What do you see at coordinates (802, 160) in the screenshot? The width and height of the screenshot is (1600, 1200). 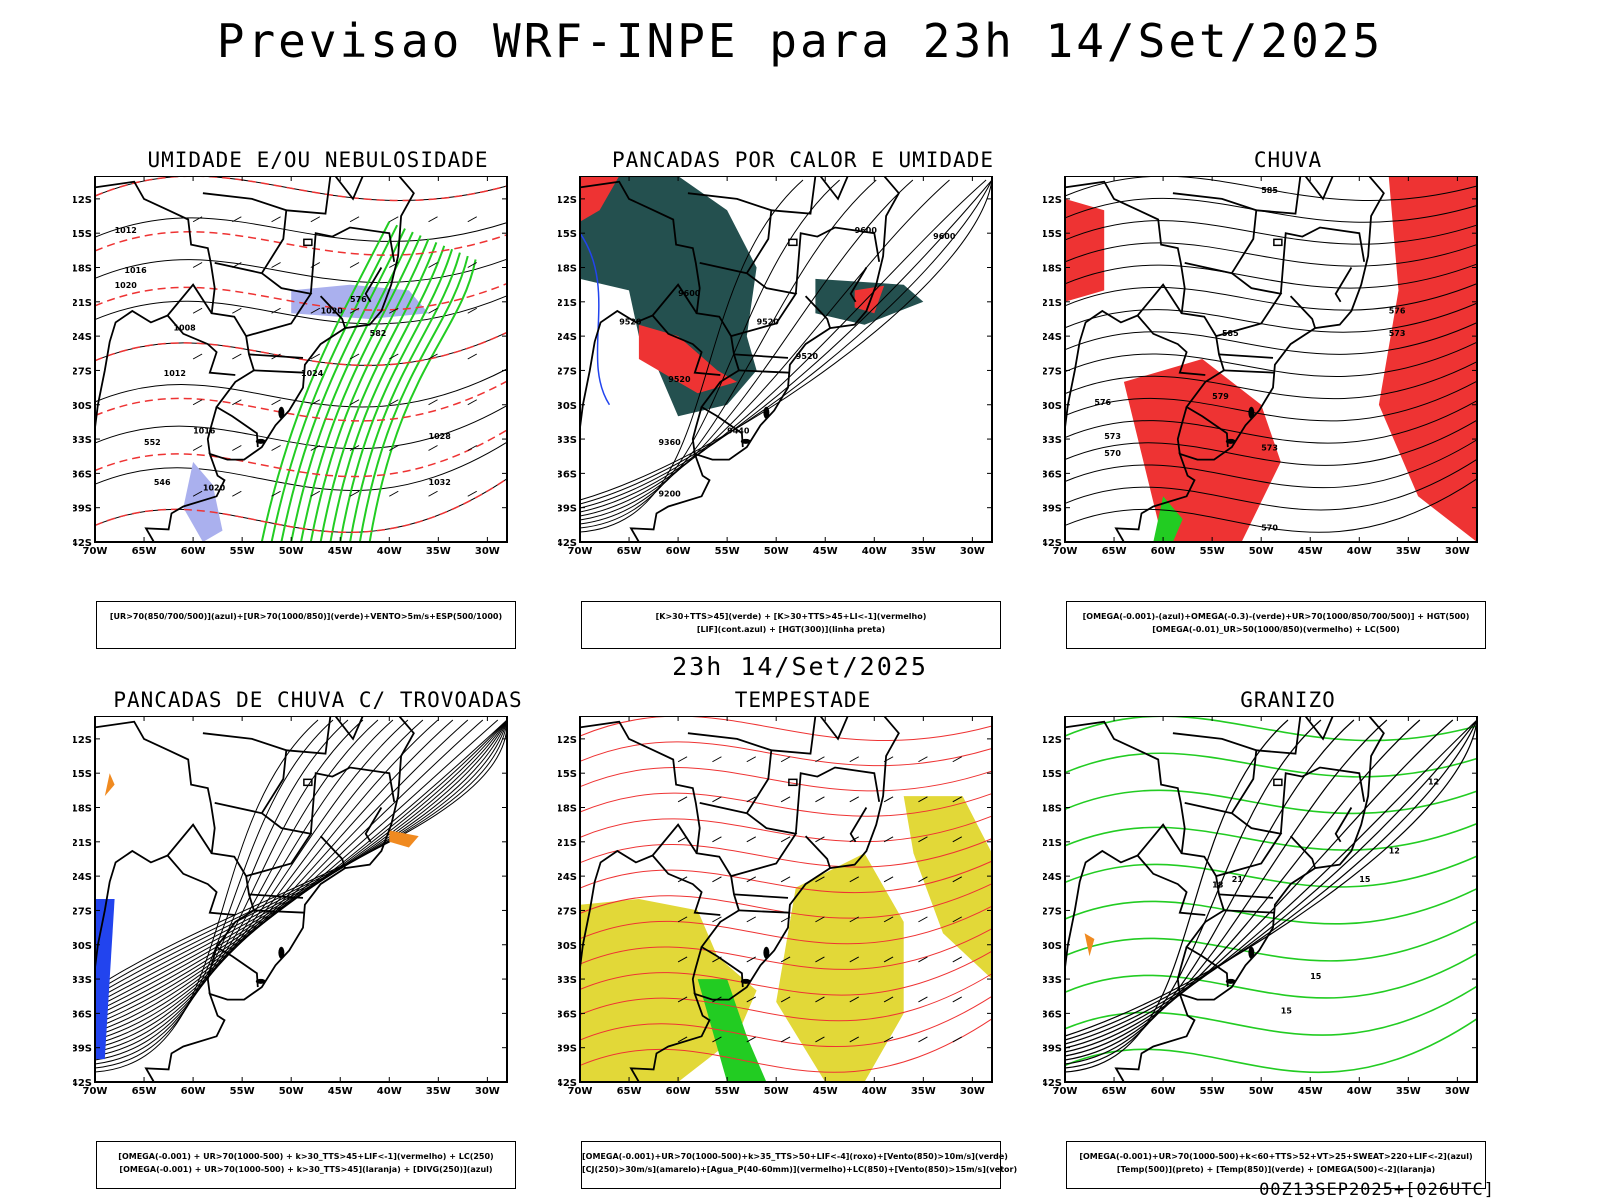 I see `panel-title: PANCADAS POR CALOR E UMIDADE` at bounding box center [802, 160].